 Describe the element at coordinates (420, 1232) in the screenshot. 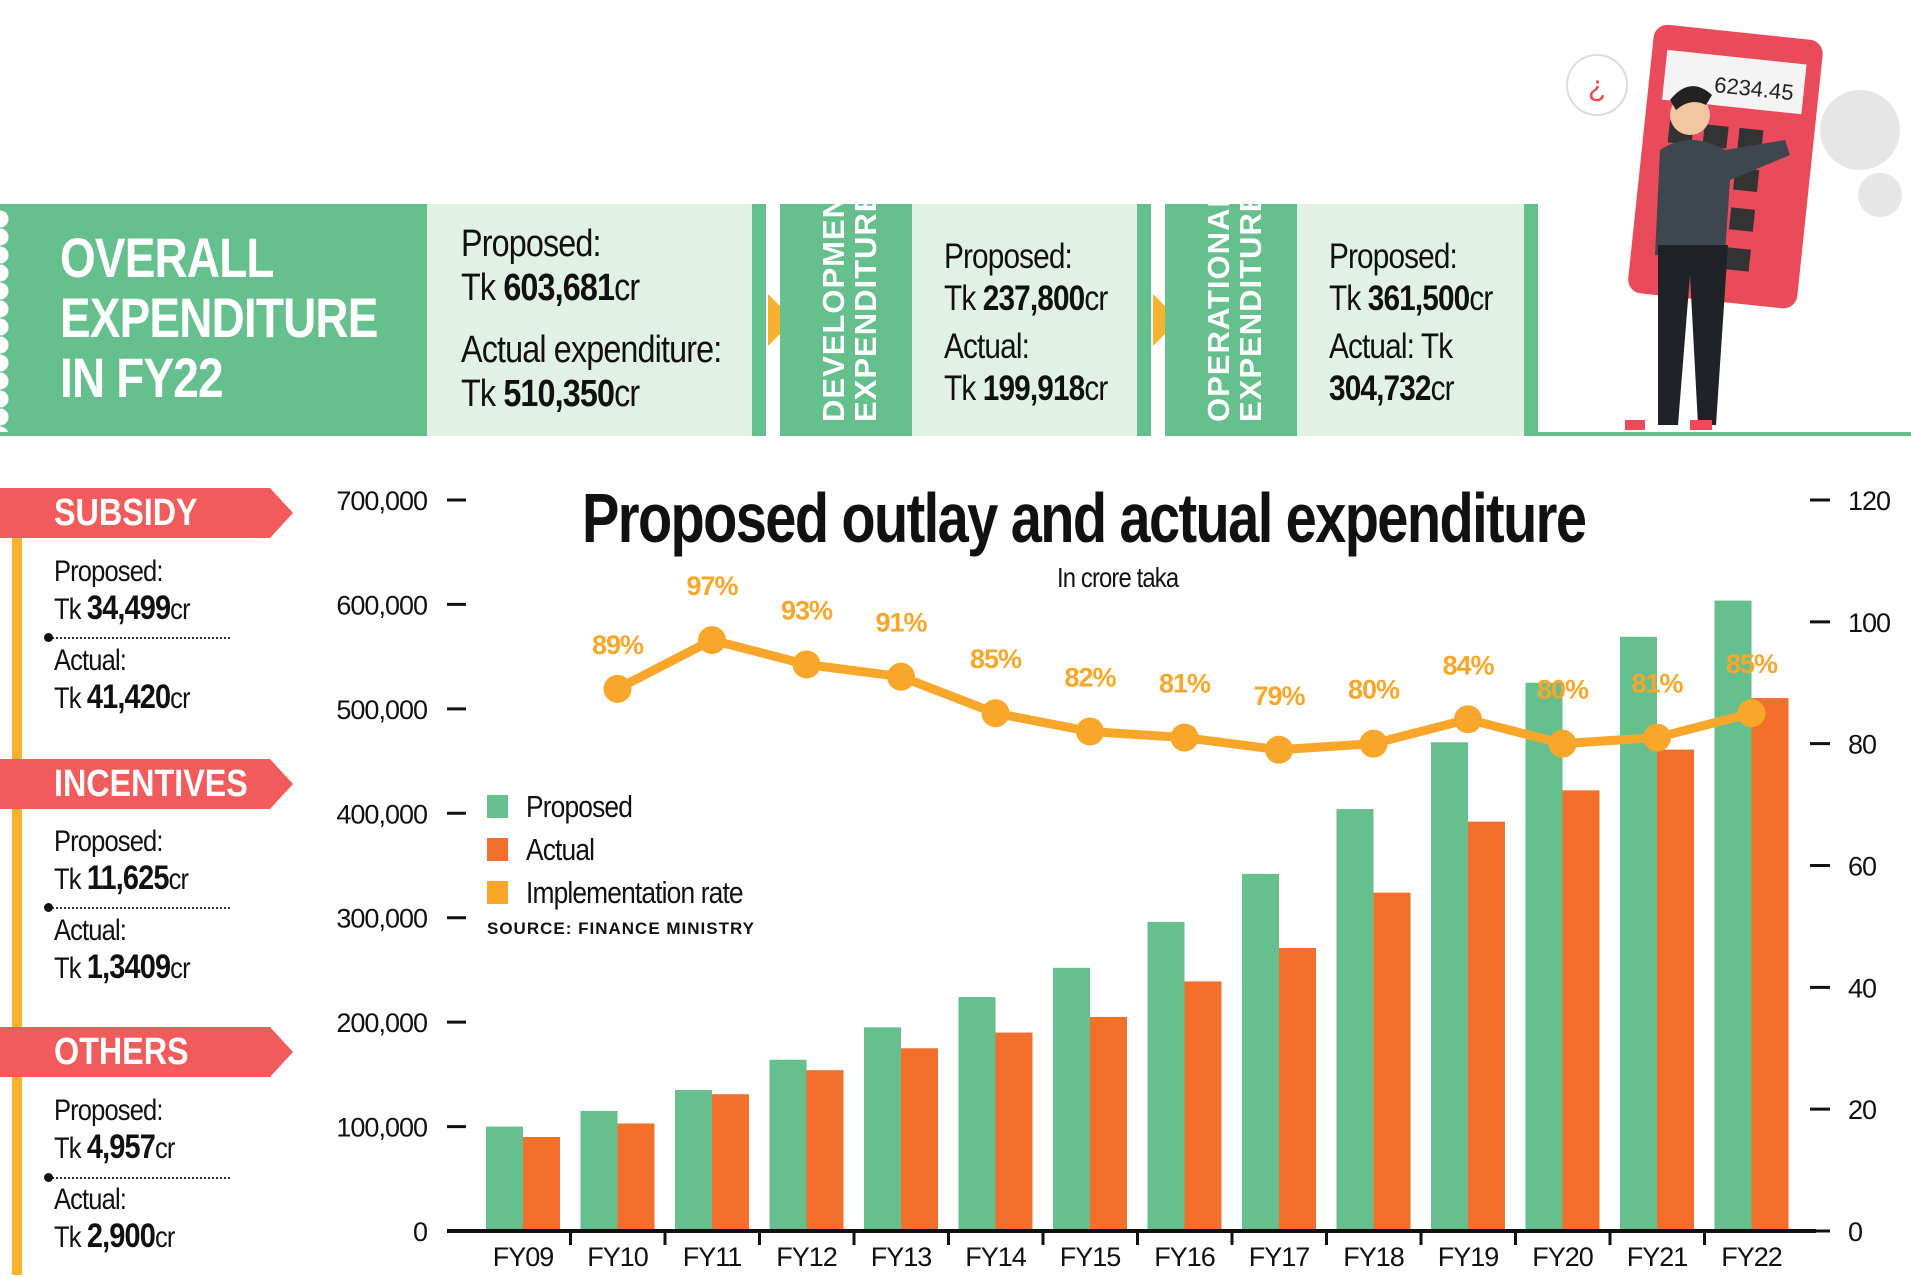

I see `left-tick-label: 0` at that location.